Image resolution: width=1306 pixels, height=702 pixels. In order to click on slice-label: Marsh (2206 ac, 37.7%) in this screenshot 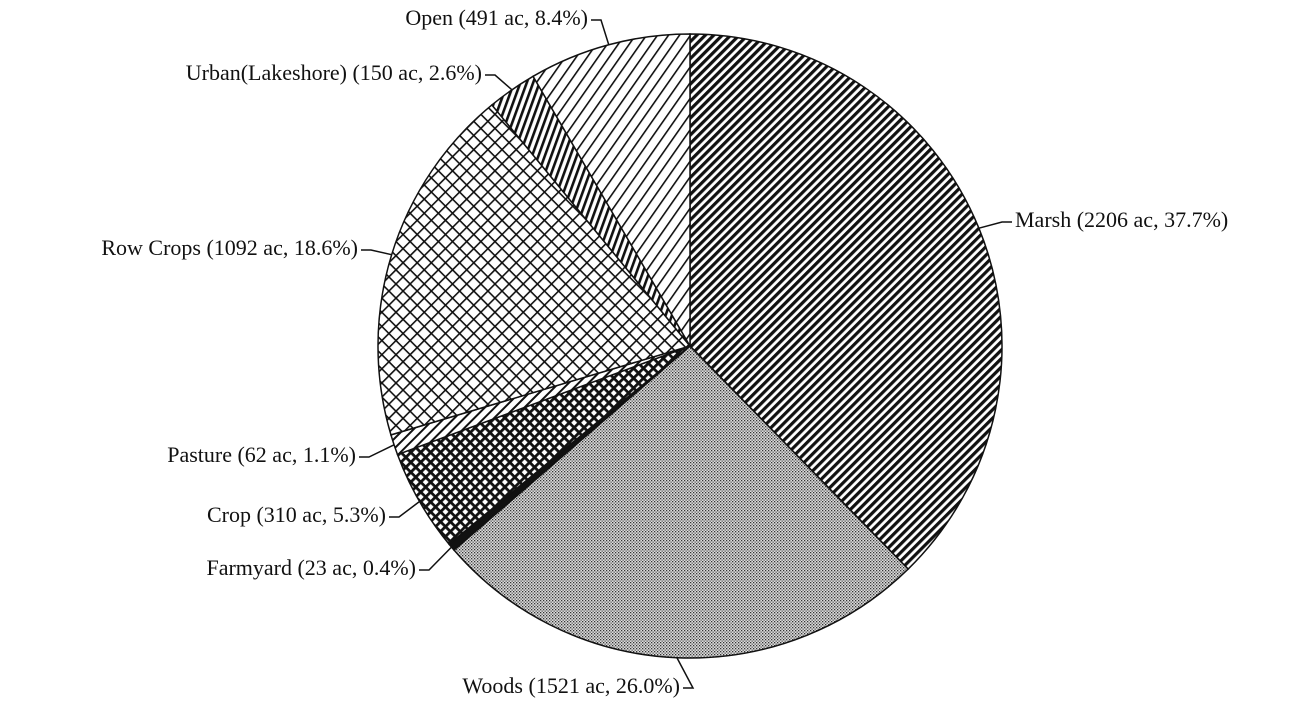, I will do `click(1121, 219)`.